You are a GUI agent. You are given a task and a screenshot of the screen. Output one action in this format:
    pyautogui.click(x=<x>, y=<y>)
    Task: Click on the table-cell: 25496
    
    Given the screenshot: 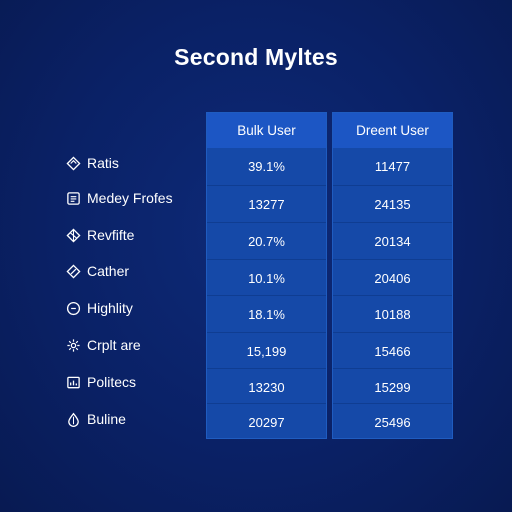 What is the action you would take?
    pyautogui.click(x=392, y=422)
    